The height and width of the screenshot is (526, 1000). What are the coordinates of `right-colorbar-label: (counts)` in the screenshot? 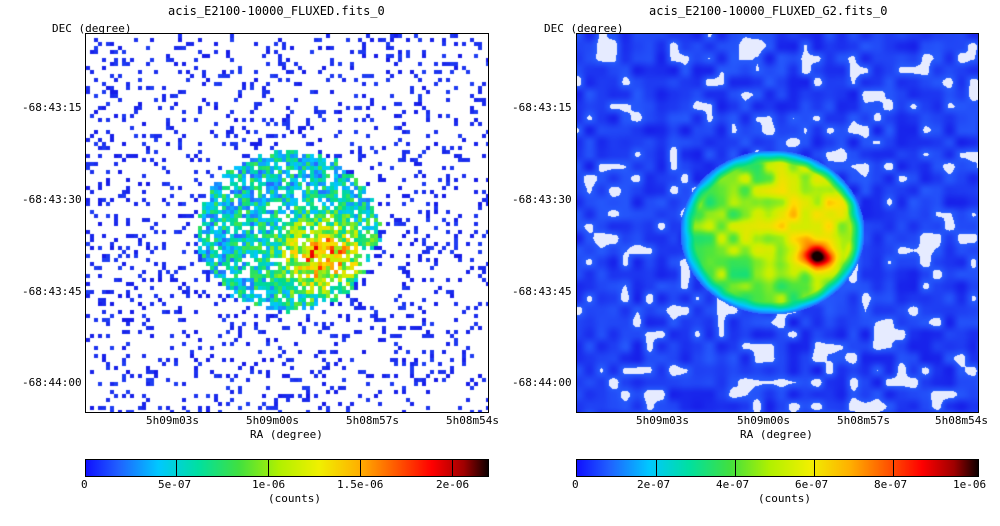 It's located at (784, 498).